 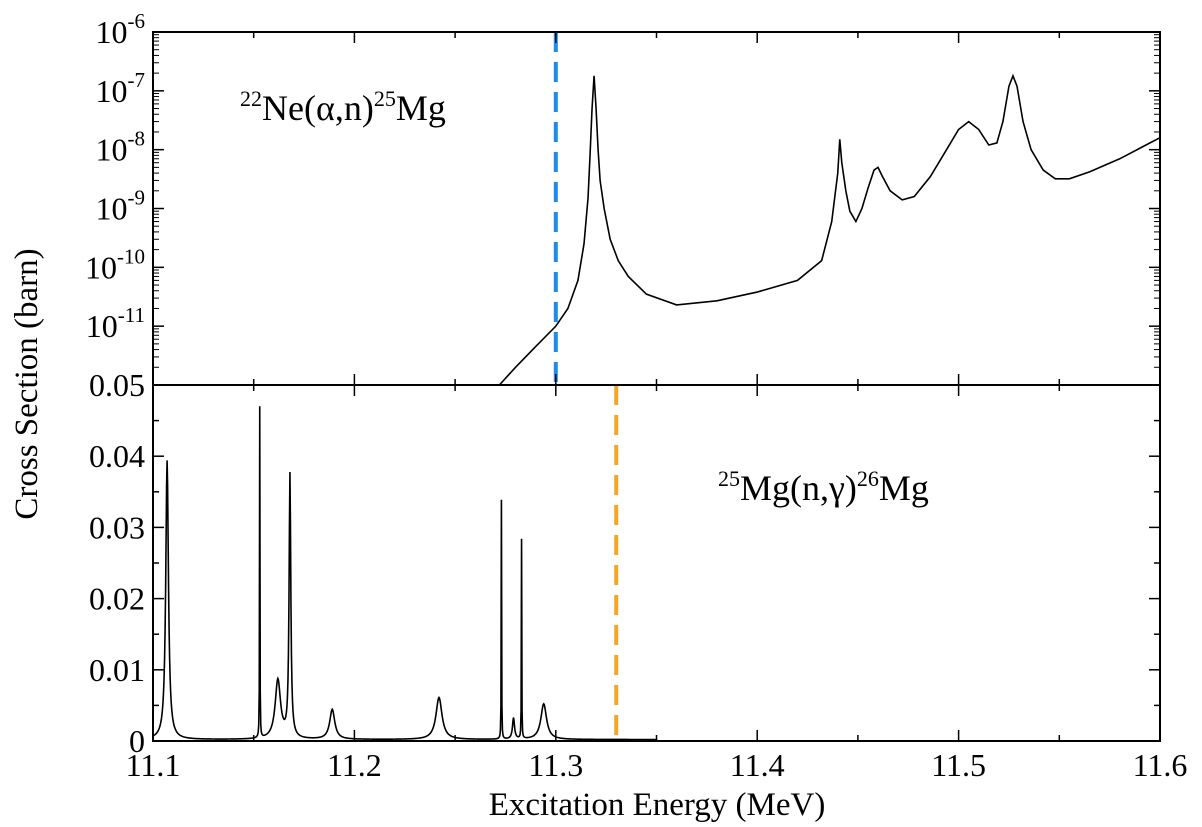 I want to click on bottom-y-tick-label: 0, so click(x=137, y=741).